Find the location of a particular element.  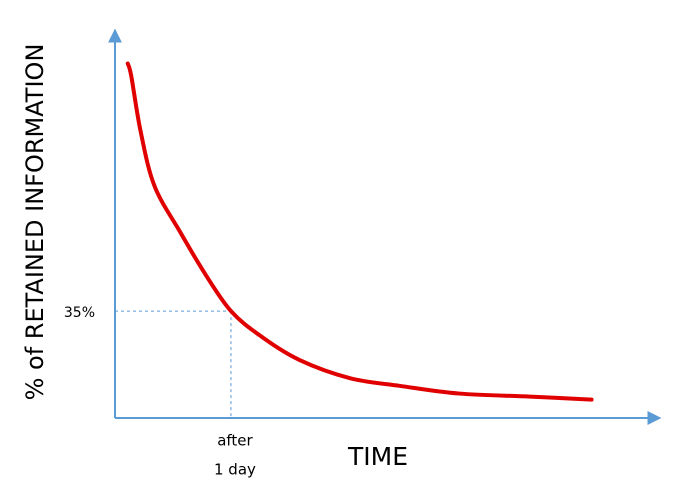

x-marker-label: 1 day is located at coordinates (235, 470).